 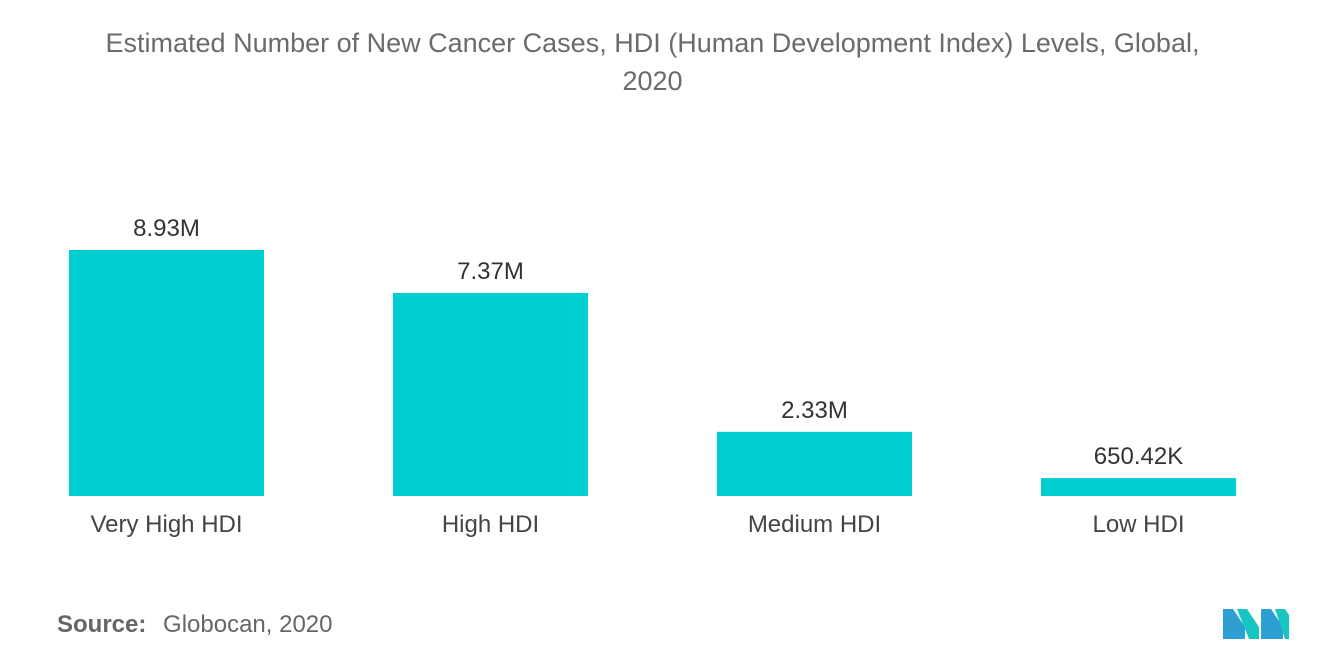 I want to click on bar-value-label-2: 2.33M, so click(x=814, y=410).